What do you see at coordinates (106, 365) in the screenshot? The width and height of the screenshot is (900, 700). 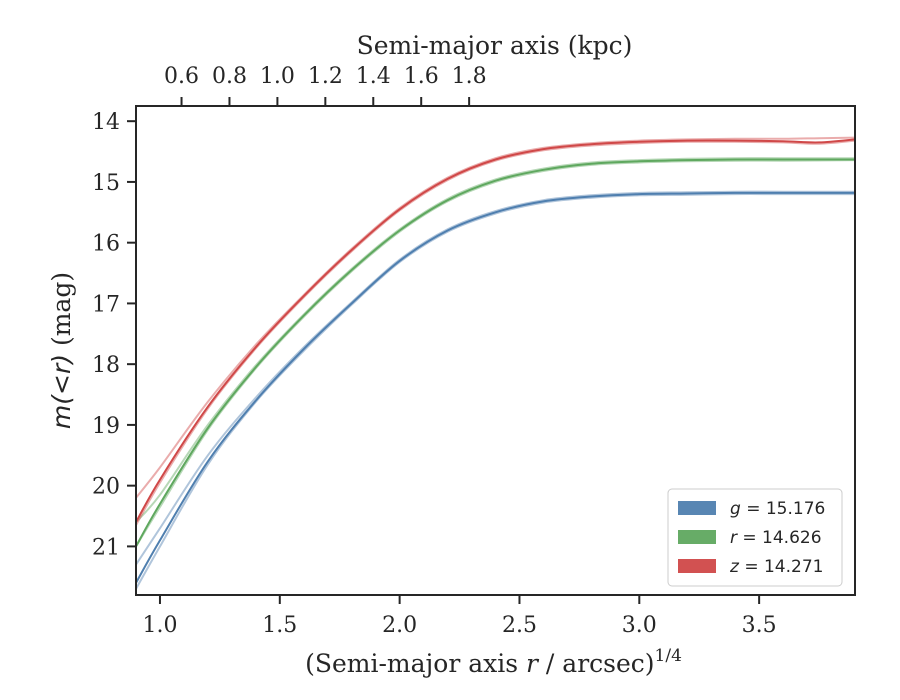 I see `y-tick-label: 18` at bounding box center [106, 365].